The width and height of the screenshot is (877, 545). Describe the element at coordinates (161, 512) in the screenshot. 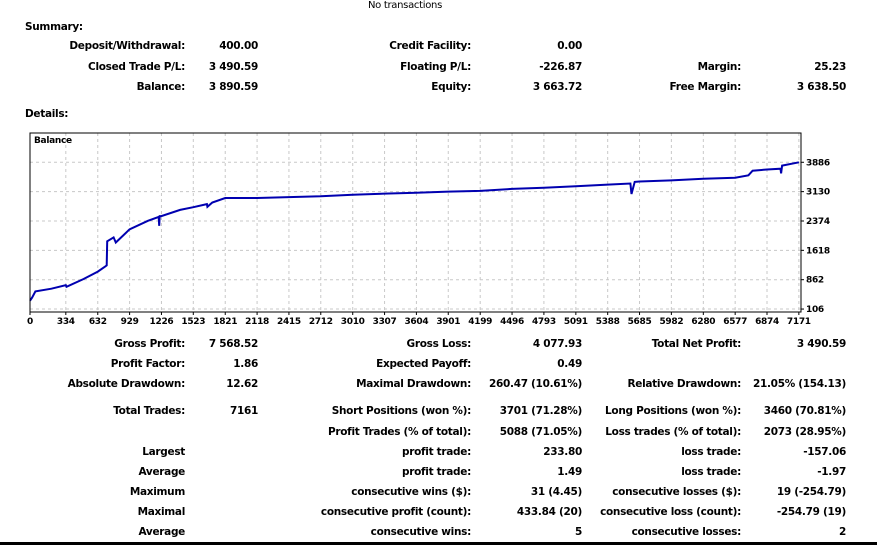

I see `details-label: Maximal` at that location.